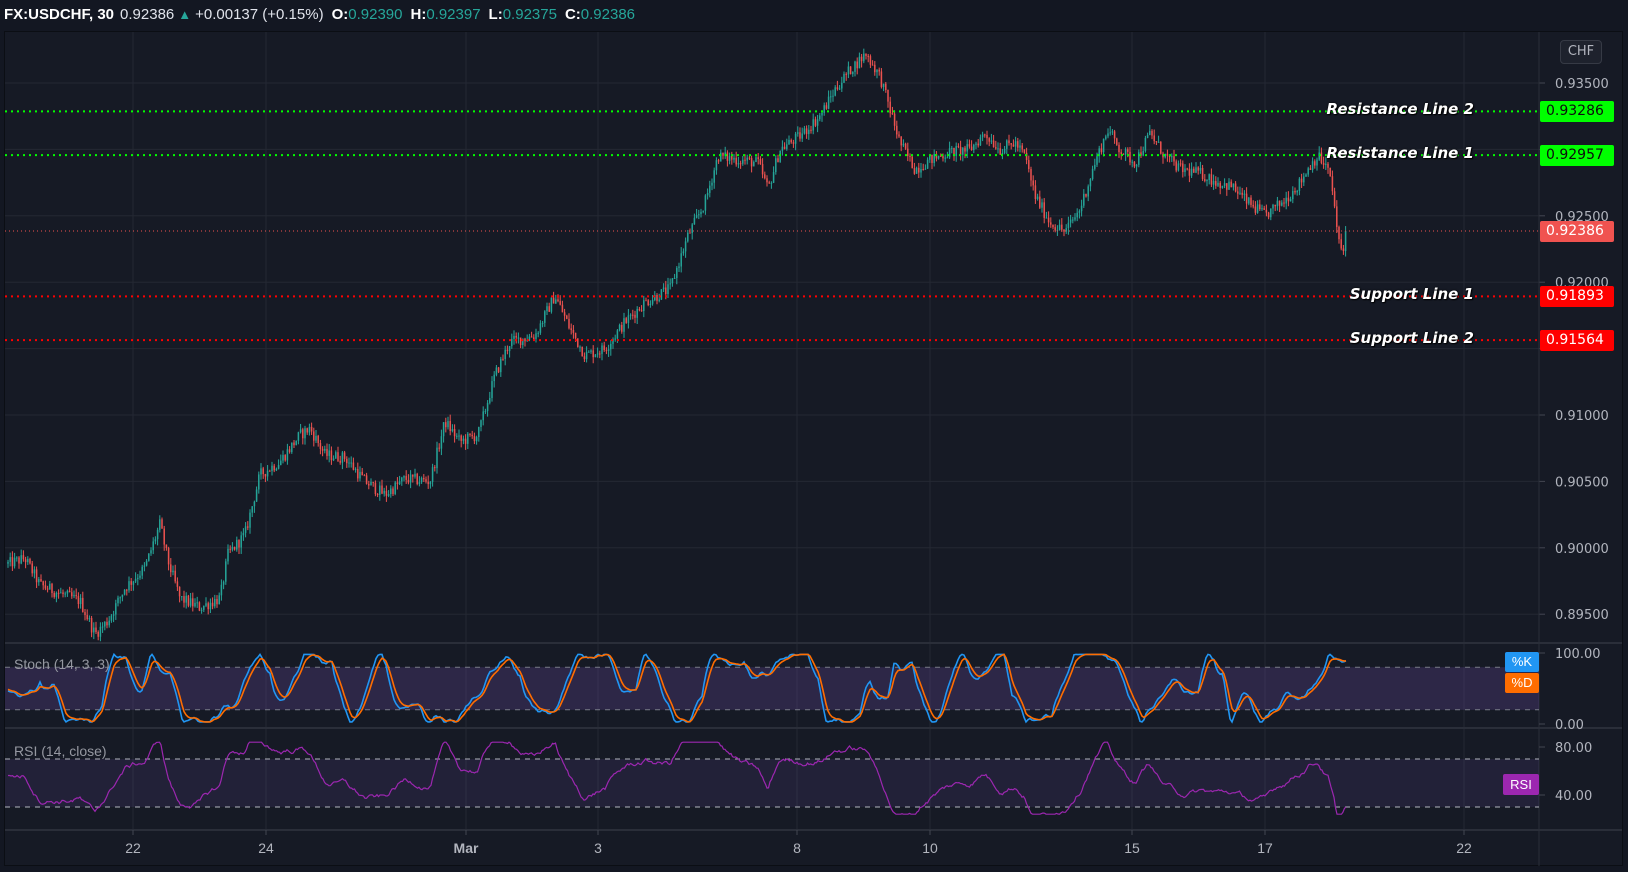  Describe the element at coordinates (59, 14) in the screenshot. I see `symbol-title: FX:USDCHF, 30` at that location.